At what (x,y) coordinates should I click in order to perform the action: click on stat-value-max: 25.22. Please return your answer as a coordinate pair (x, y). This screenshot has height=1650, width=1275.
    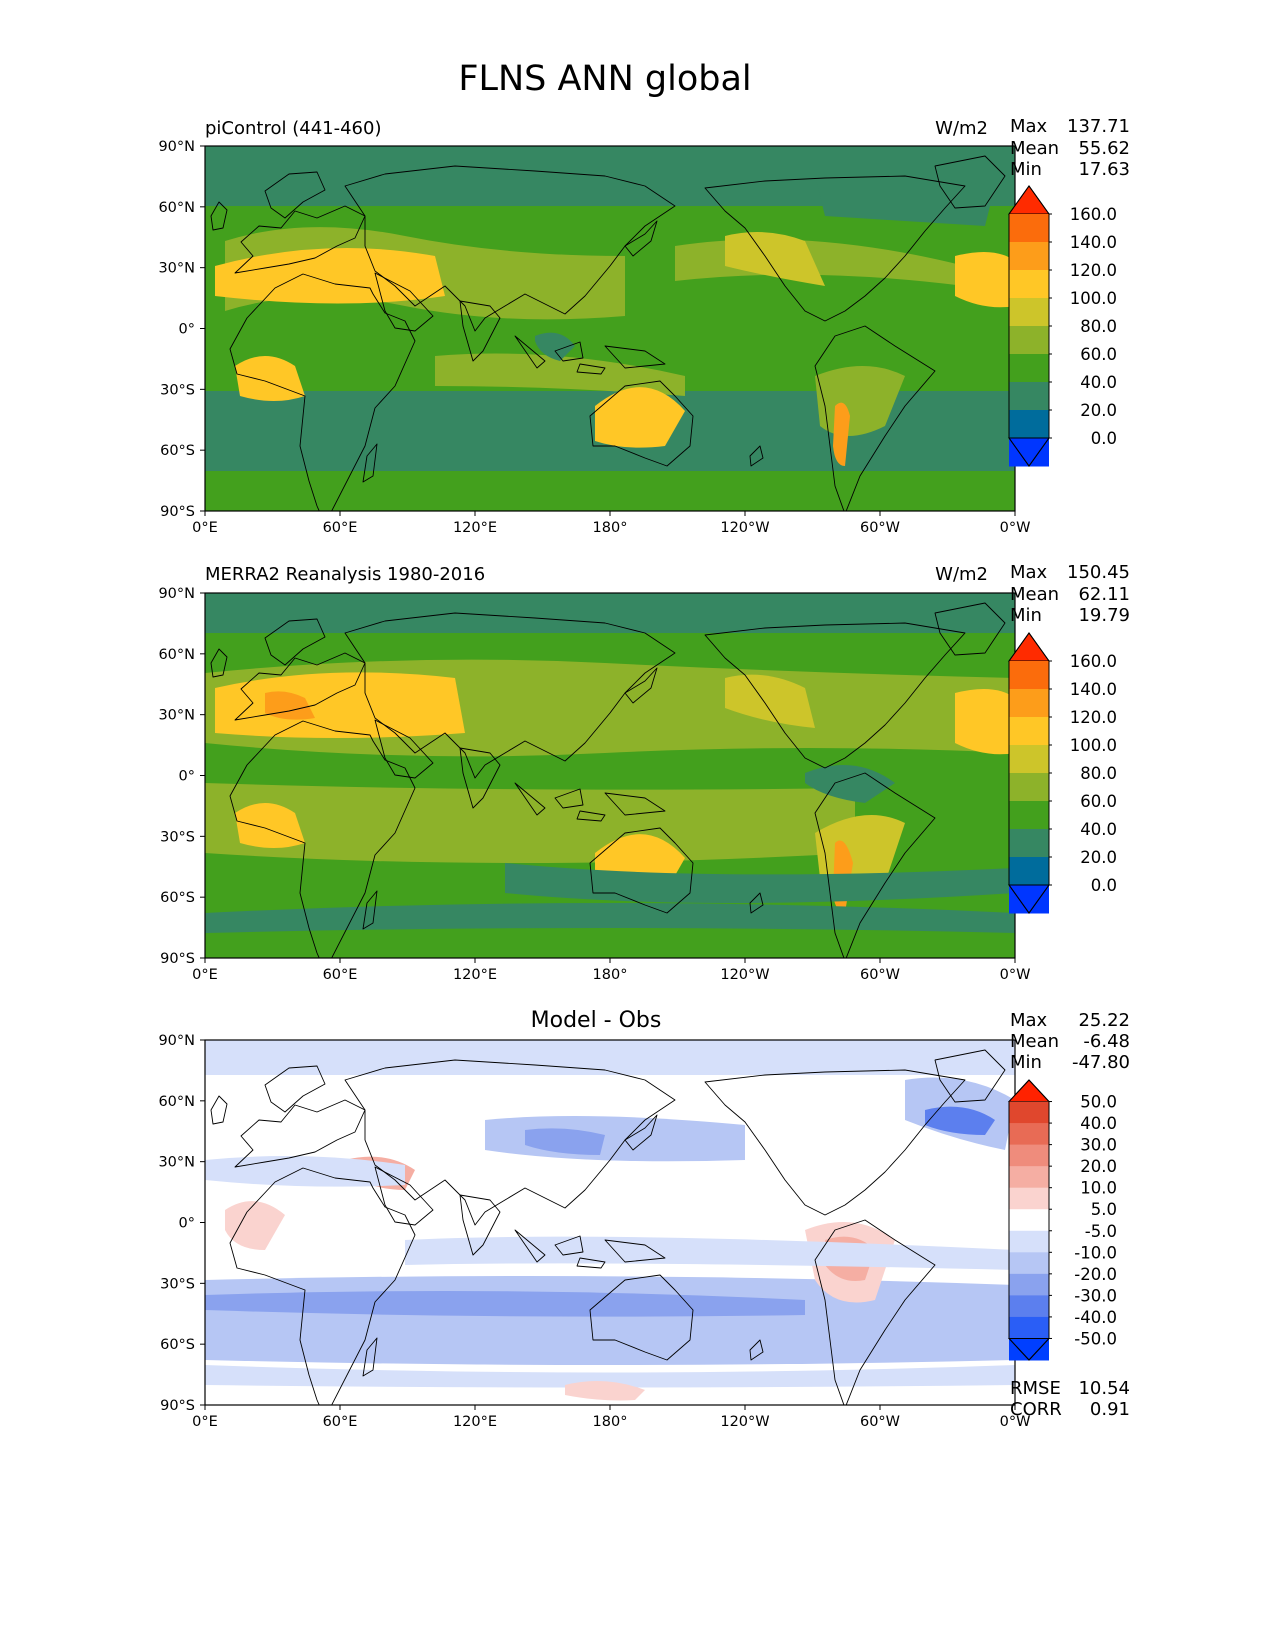
    Looking at the image, I should click on (1104, 1020).